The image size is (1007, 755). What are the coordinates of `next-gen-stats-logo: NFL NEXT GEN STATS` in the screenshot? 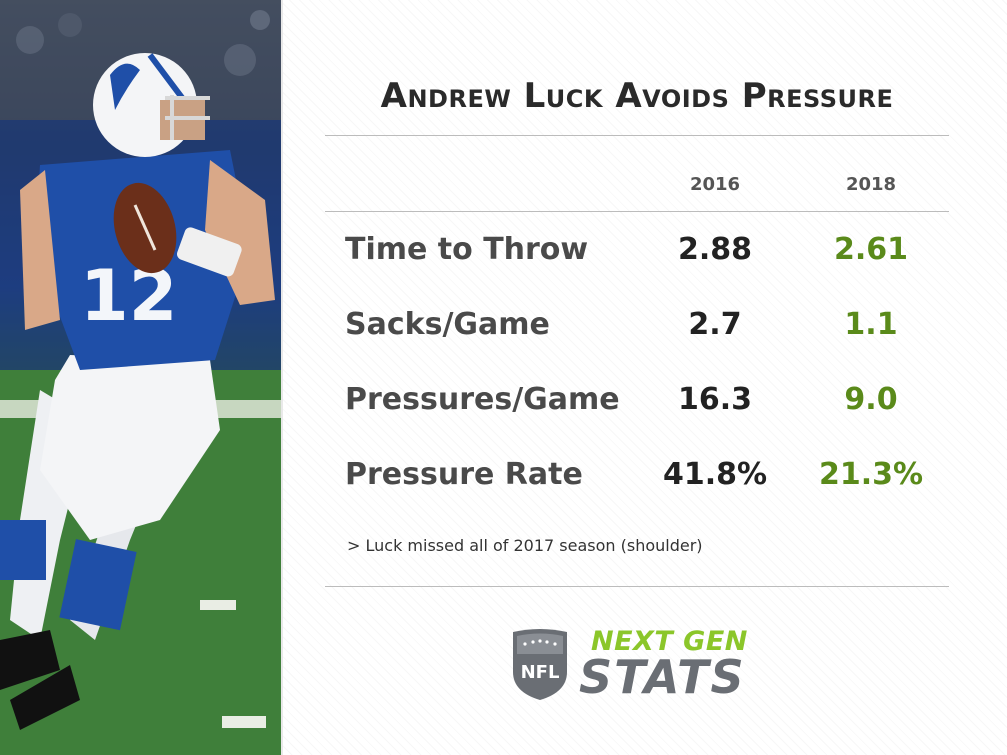 It's located at (644, 666).